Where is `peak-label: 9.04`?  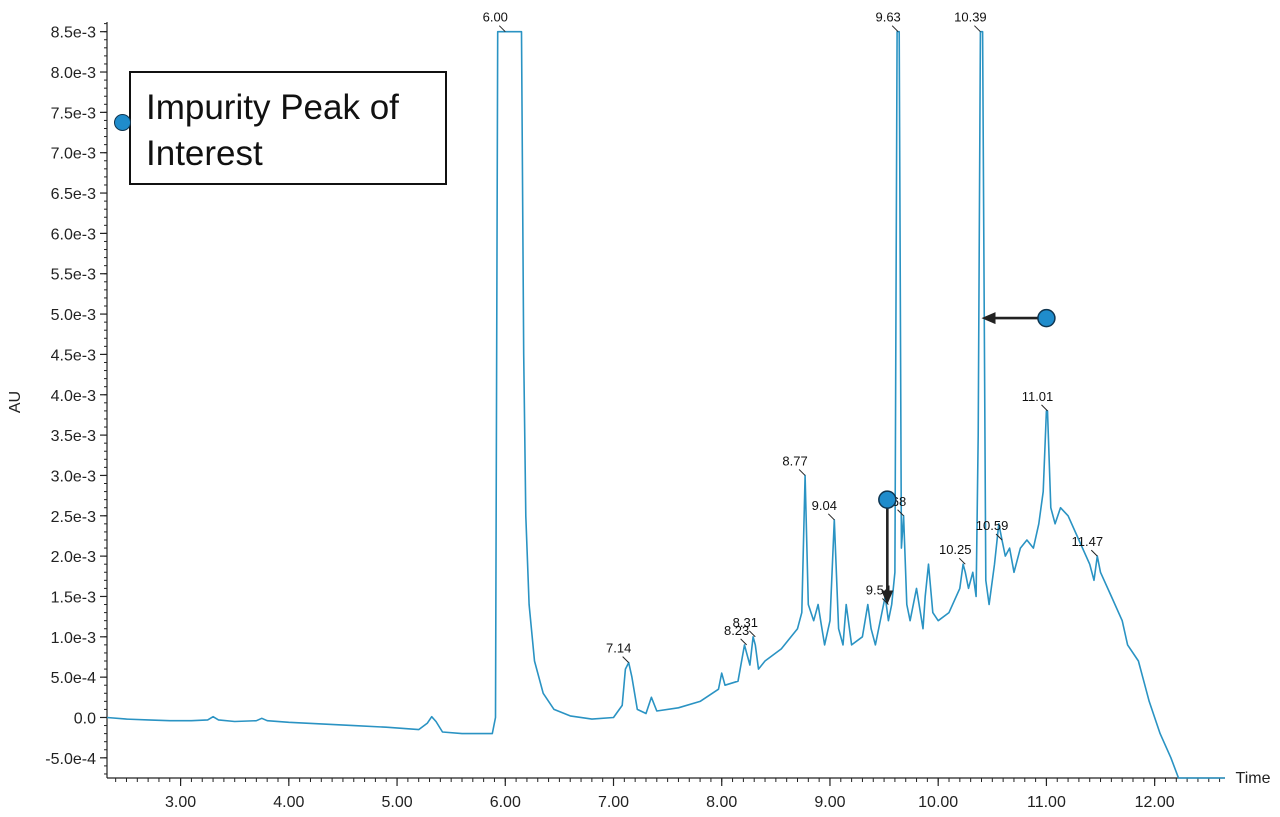
peak-label: 9.04 is located at coordinates (824, 505).